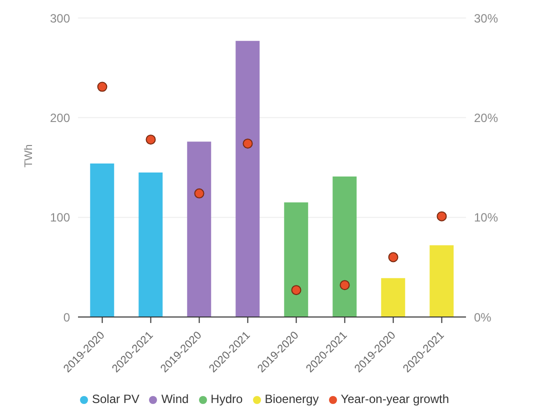 The image size is (539, 419). I want to click on y-tick-label: 300, so click(60, 18).